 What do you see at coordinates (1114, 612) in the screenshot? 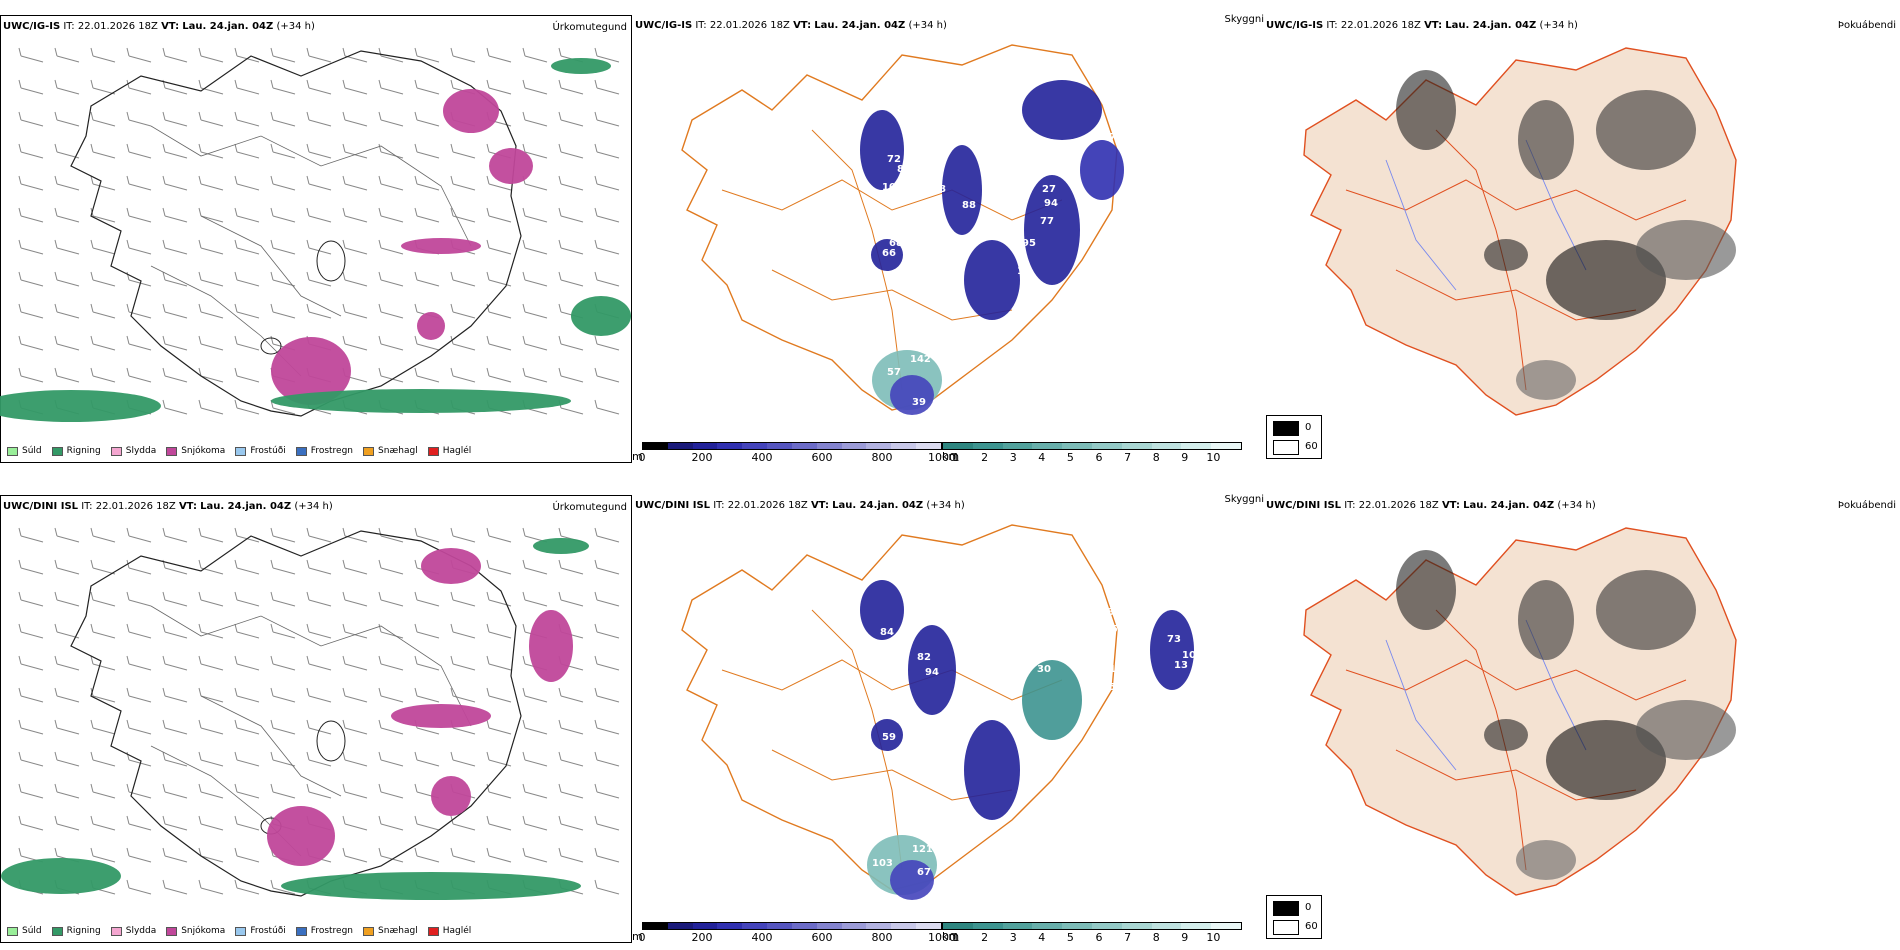
I see `elevation-label: 89` at bounding box center [1114, 612].